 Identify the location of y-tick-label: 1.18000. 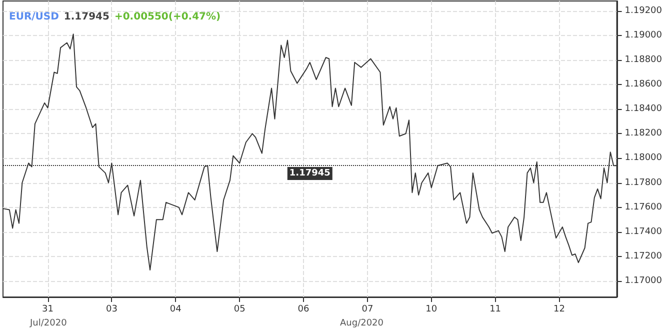
(643, 158).